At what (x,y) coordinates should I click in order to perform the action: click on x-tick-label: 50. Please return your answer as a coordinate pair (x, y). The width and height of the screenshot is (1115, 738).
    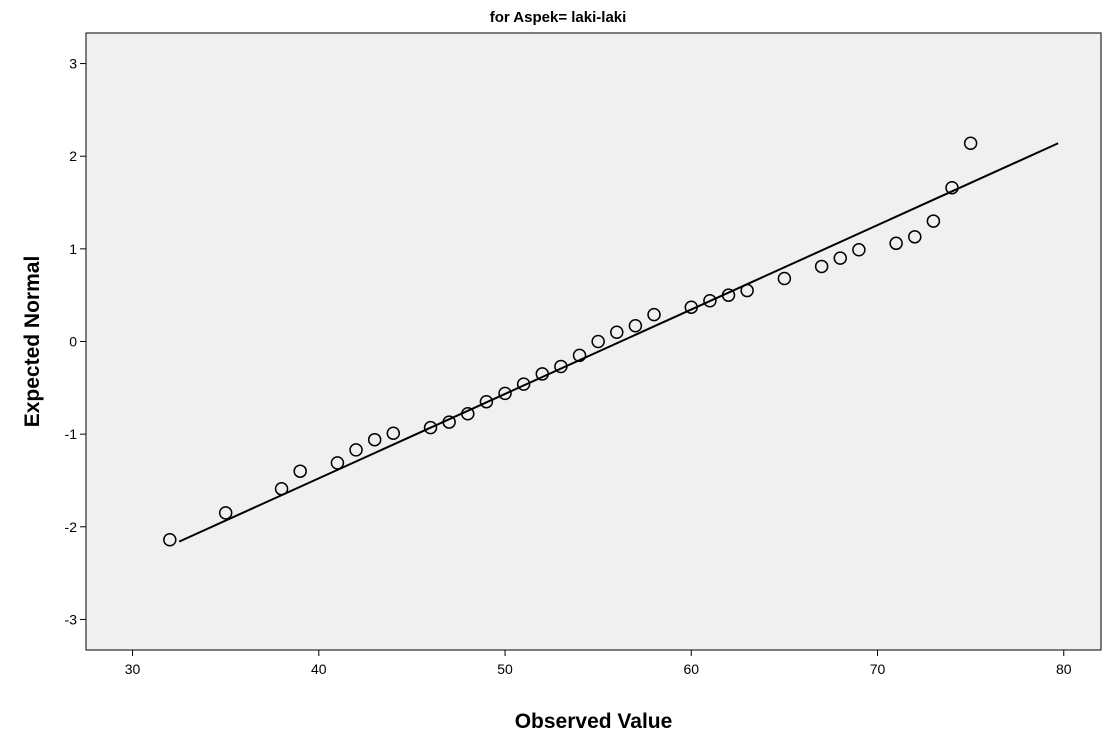
    Looking at the image, I should click on (505, 669).